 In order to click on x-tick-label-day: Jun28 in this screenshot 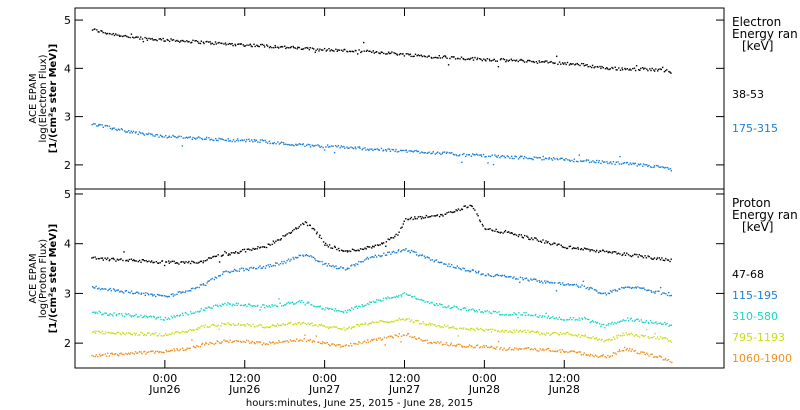, I will do `click(484, 389)`.